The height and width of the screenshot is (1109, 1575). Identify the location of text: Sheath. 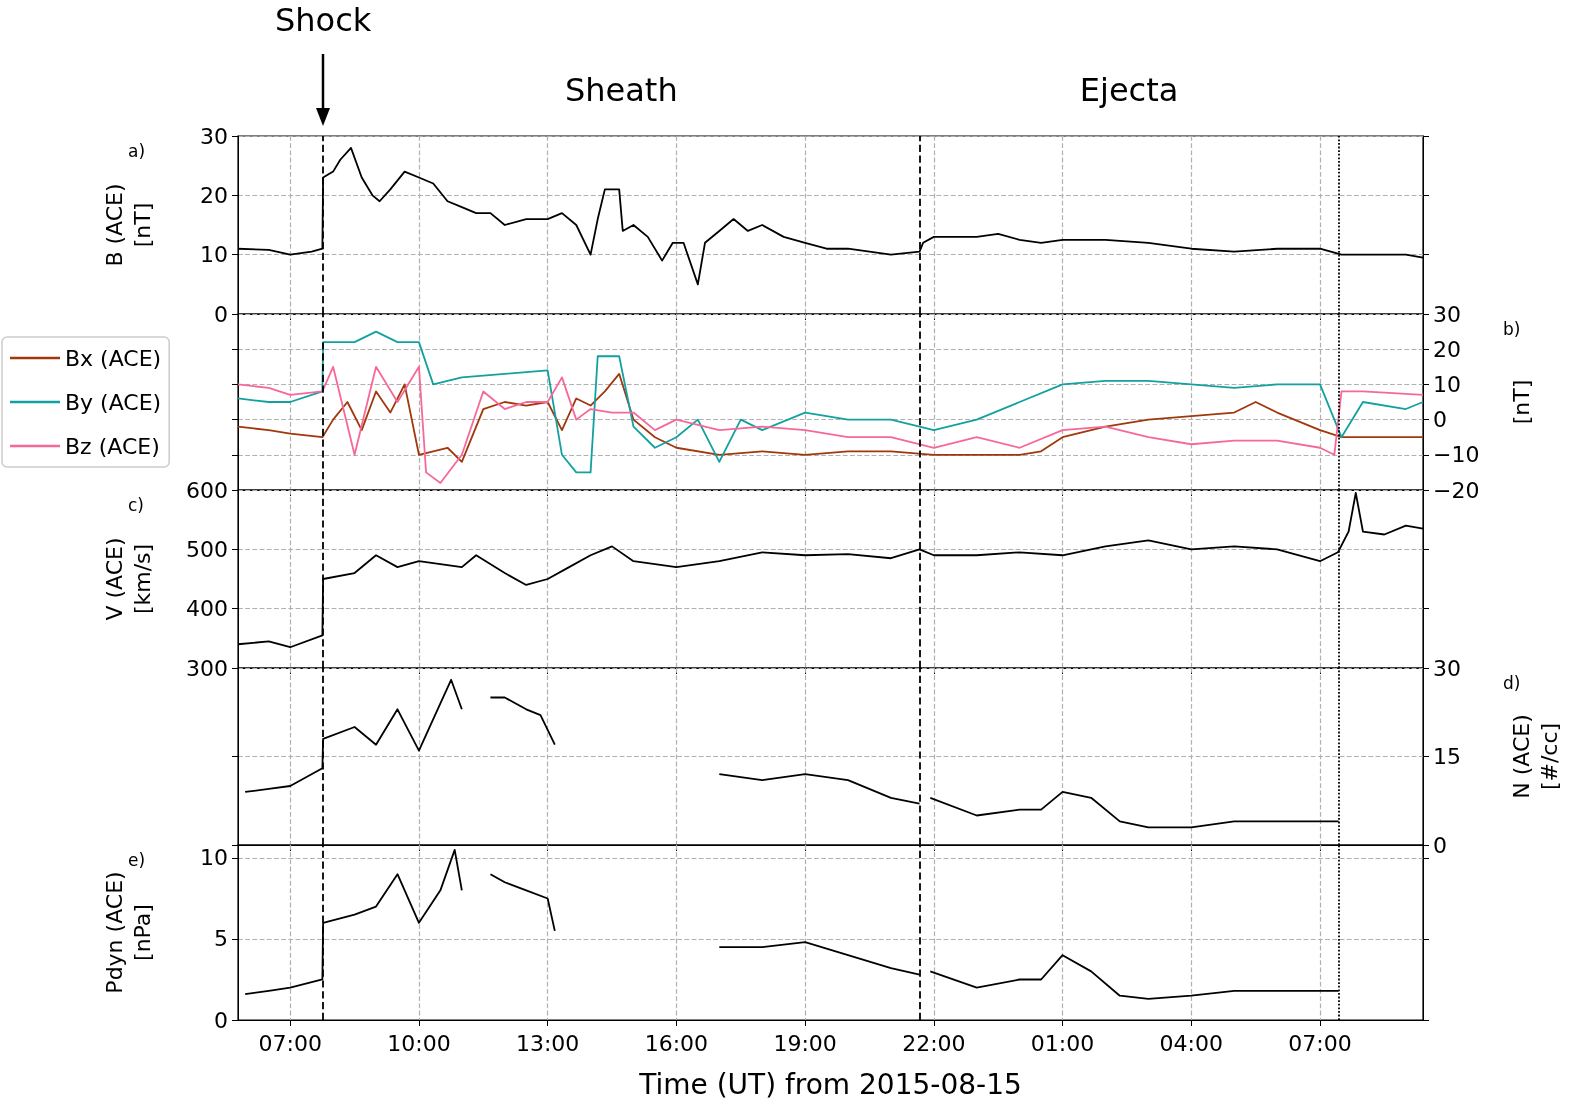
(621, 90).